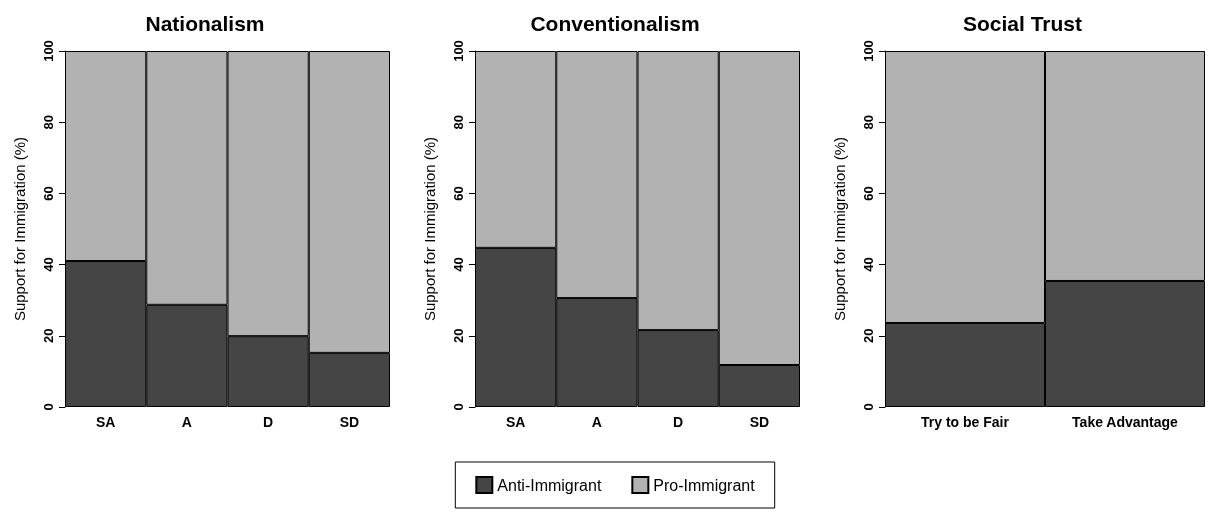 Image resolution: width=1225 pixels, height=512 pixels. What do you see at coordinates (965, 422) in the screenshot?
I see `x-tick-label: Try to be Fair` at bounding box center [965, 422].